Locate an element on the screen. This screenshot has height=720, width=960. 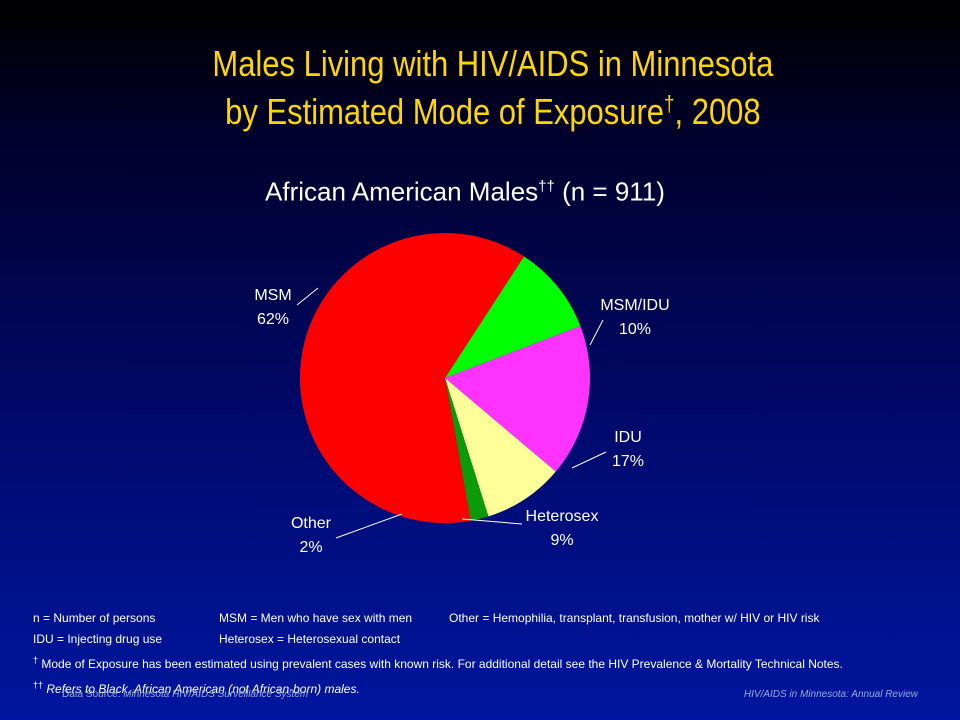
pie-slice-other is located at coordinates (467, 449).